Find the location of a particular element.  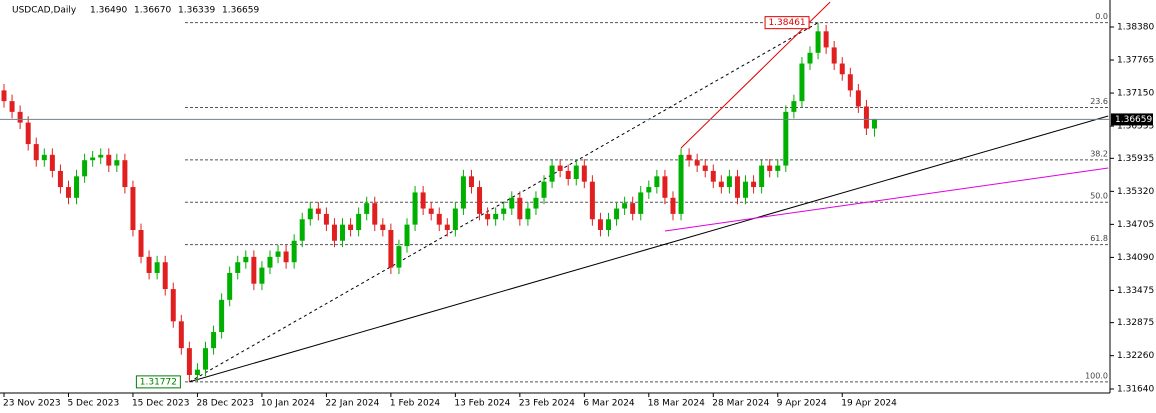

x-tick-label: 1 Feb 2024 is located at coordinates (415, 404).